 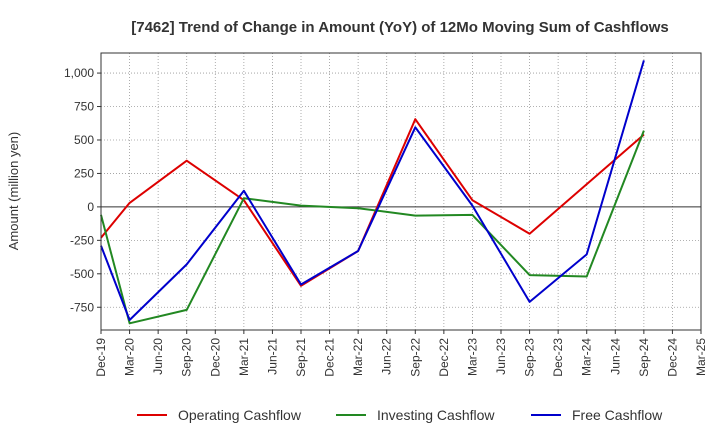 I want to click on x-tick-label: Mar-23, so click(x=472, y=357).